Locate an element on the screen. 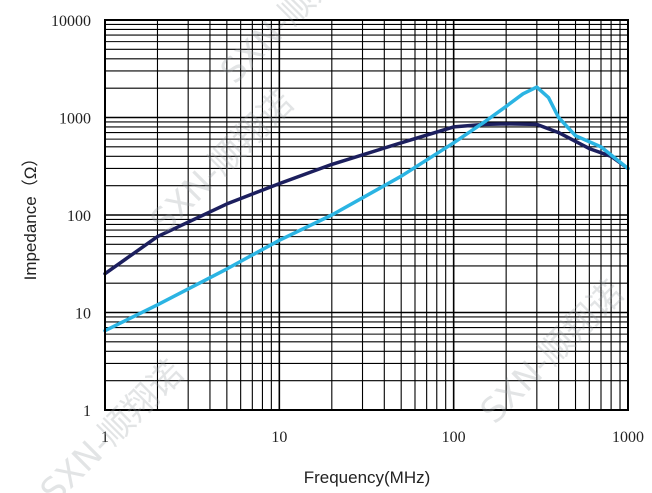 This screenshot has width=652, height=493. y-tick-label: 10000 is located at coordinates (71, 21).